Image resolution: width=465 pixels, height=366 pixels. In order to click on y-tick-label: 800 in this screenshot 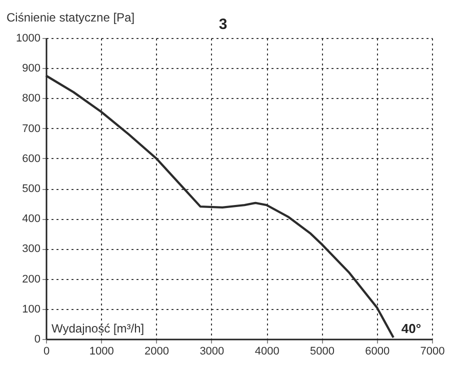, I will do `click(31, 98)`.